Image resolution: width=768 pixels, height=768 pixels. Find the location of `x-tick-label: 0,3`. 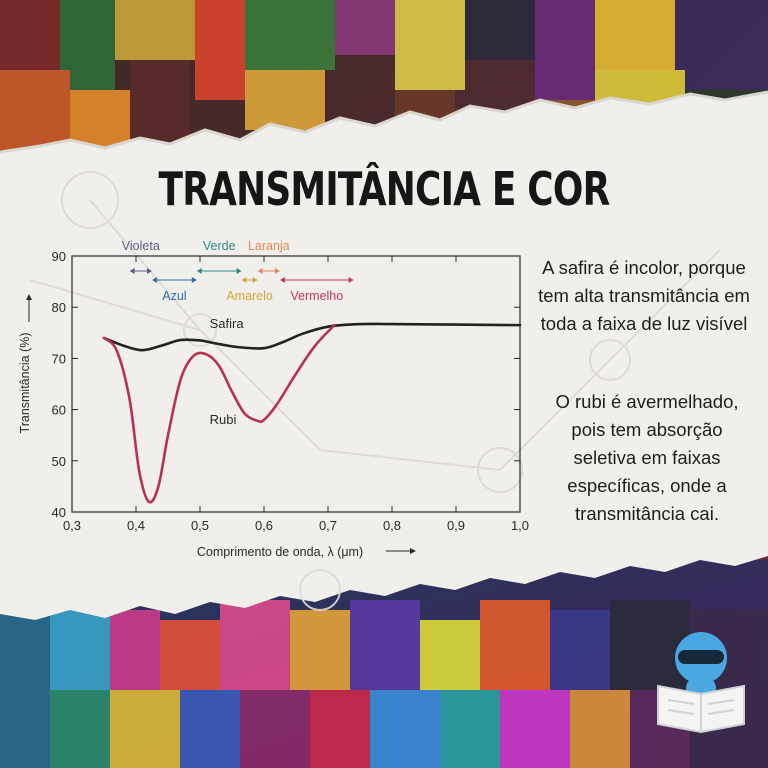

x-tick-label: 0,3 is located at coordinates (72, 525).